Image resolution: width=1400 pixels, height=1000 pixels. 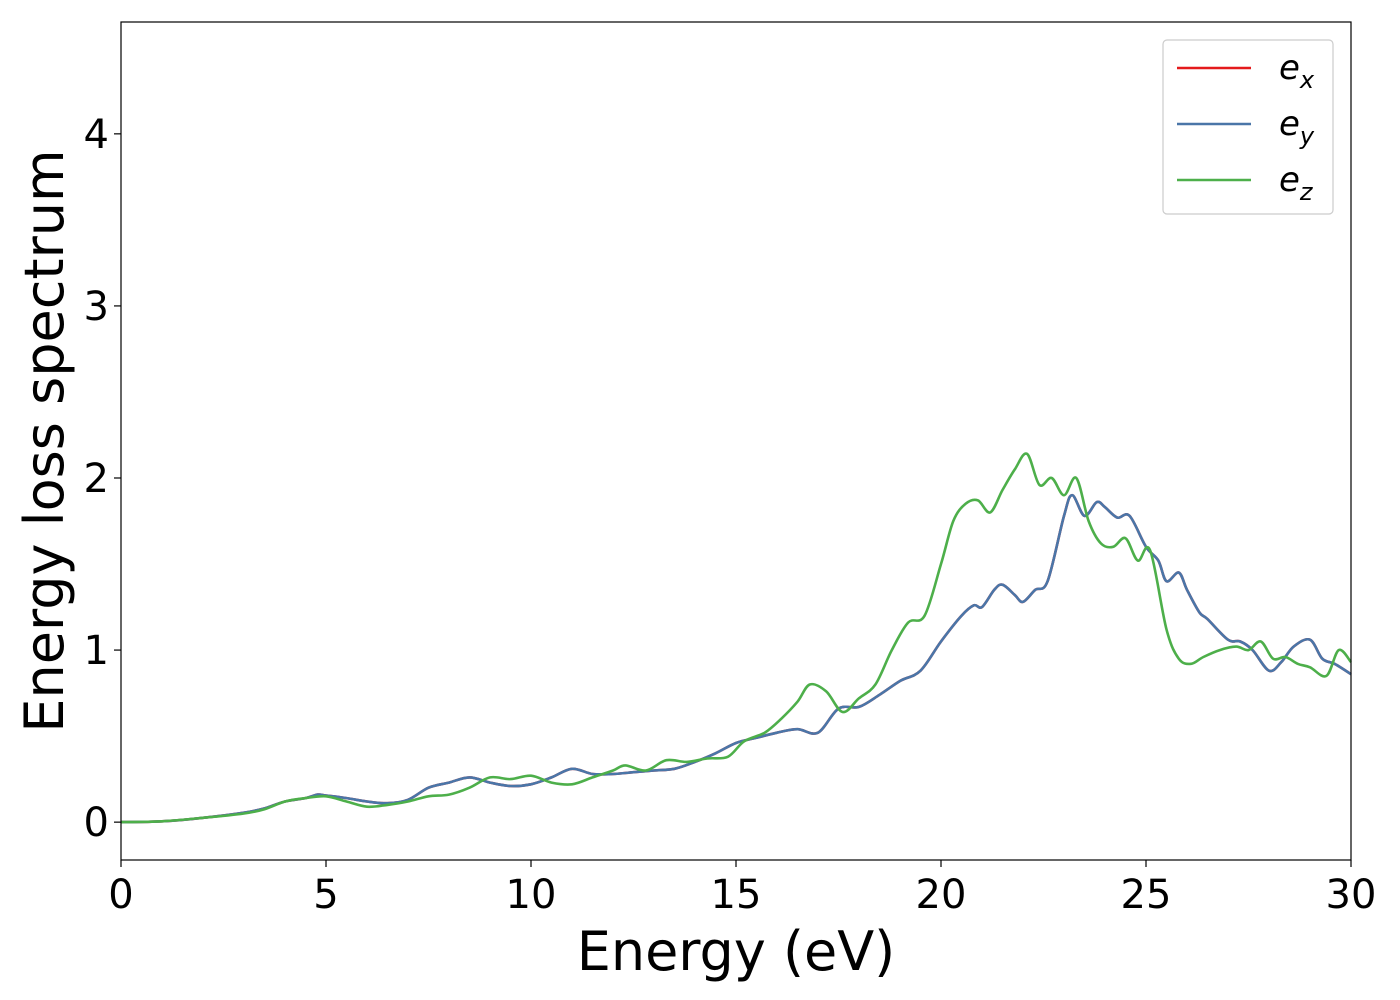 I want to click on legend: ex ey ez, so click(x=1248, y=127).